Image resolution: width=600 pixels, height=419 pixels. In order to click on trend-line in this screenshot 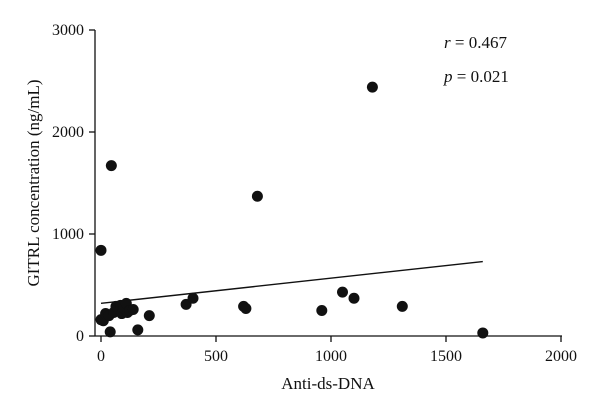, I will do `click(291, 282)`.